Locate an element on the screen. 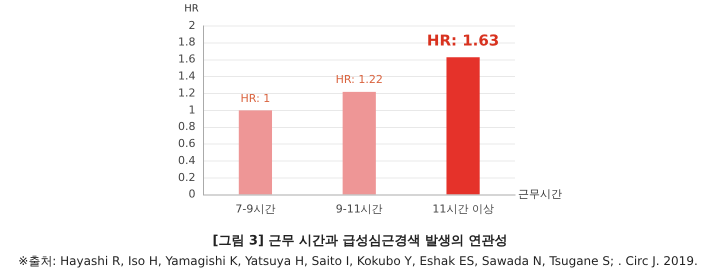 The width and height of the screenshot is (710, 274). y-tick-label: 1.4 is located at coordinates (187, 76).